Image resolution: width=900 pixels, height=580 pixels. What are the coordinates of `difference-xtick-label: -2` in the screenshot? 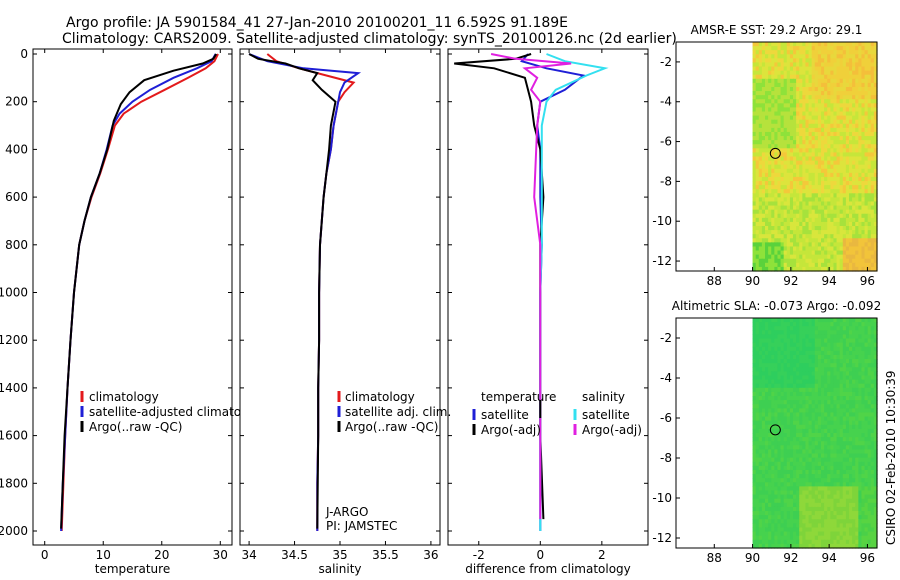 It's located at (479, 555).